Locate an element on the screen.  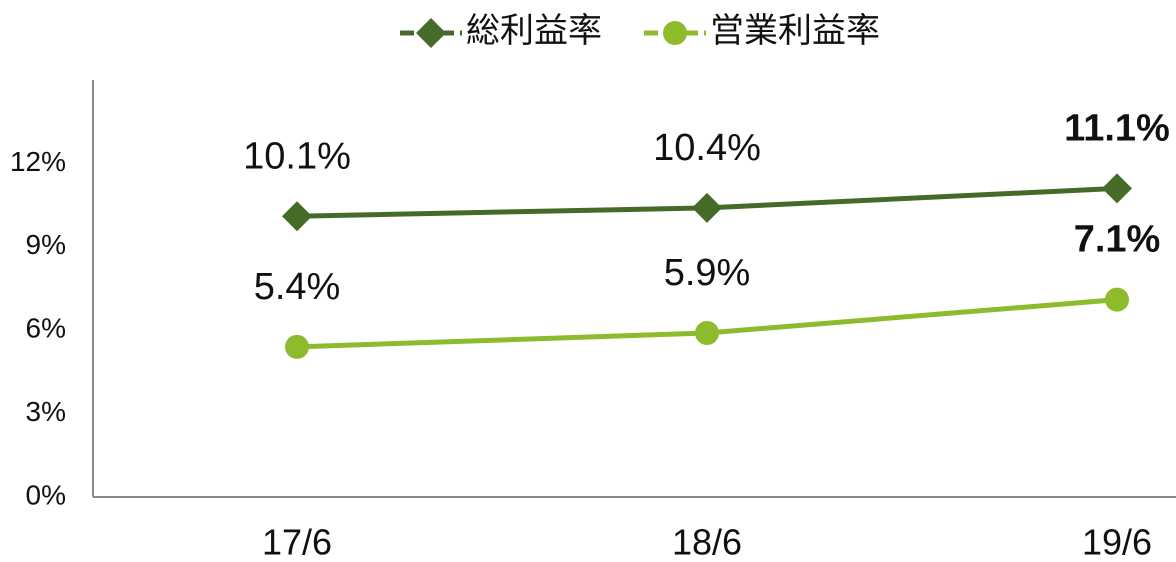
y-tick-label: 12% is located at coordinates (38, 161).